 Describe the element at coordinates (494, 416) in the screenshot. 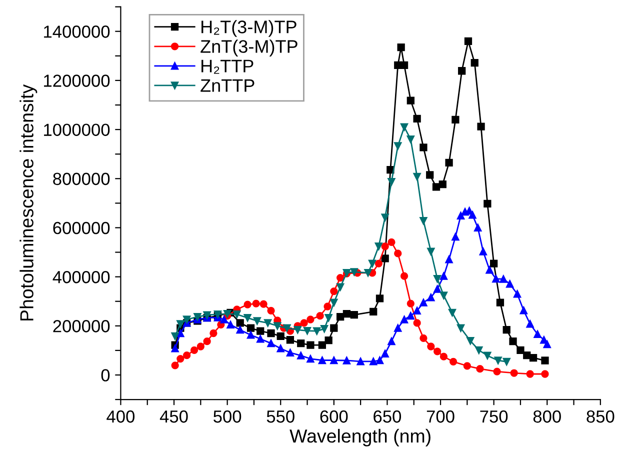

I see `x-tick-label: 750` at that location.